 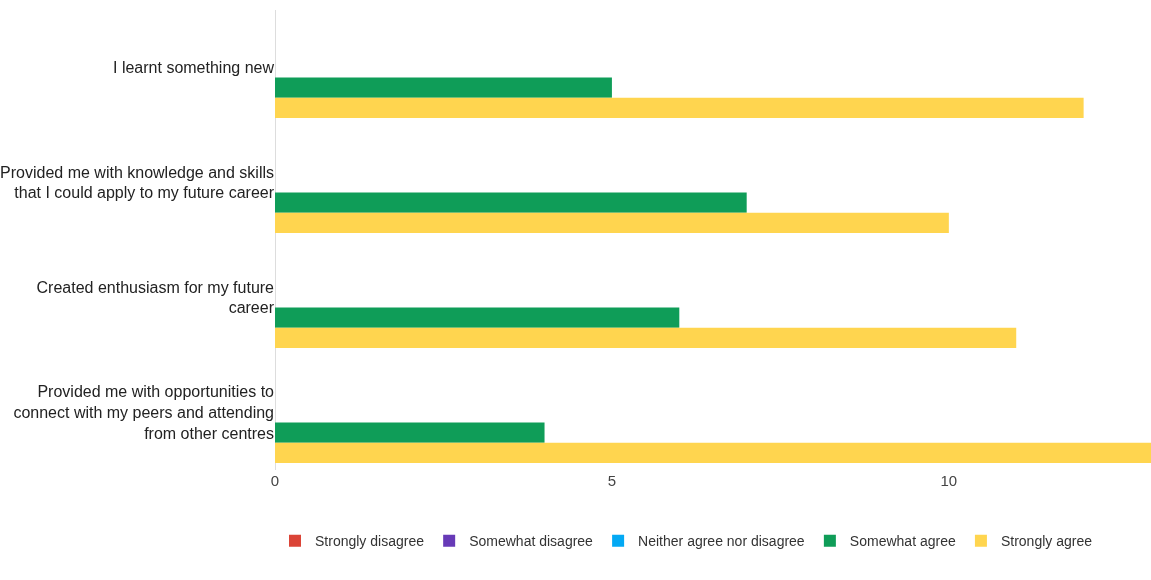 I want to click on y-tick-label: Provided me with knowledge and skills that I could apply to my future career, so click(x=137, y=182).